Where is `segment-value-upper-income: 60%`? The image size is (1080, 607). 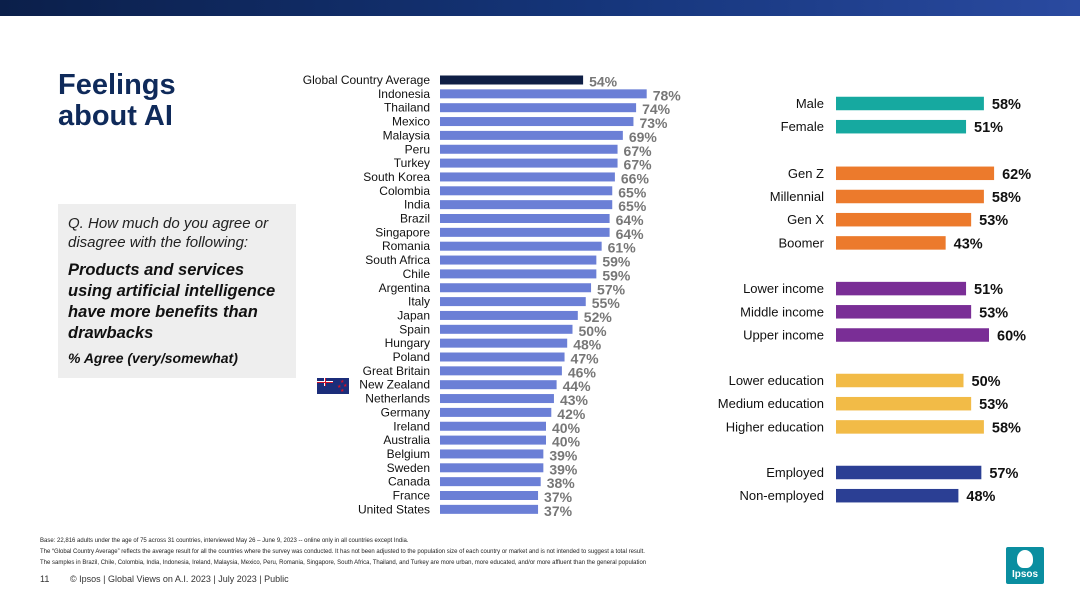
segment-value-upper-income: 60% is located at coordinates (1011, 337).